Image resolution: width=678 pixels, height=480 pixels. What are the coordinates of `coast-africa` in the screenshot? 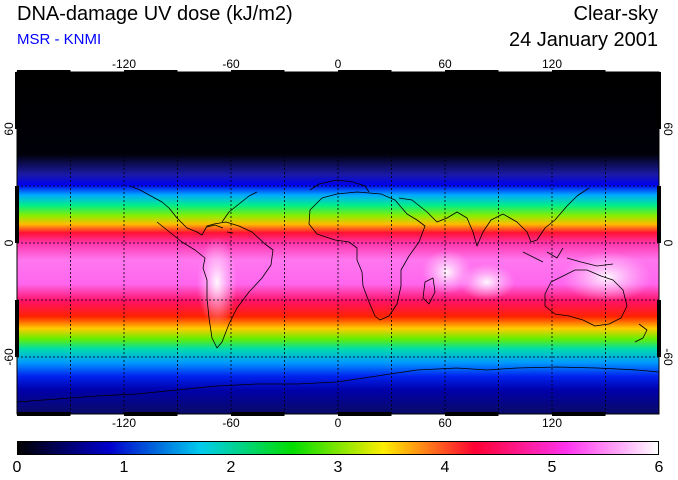 It's located at (367, 256).